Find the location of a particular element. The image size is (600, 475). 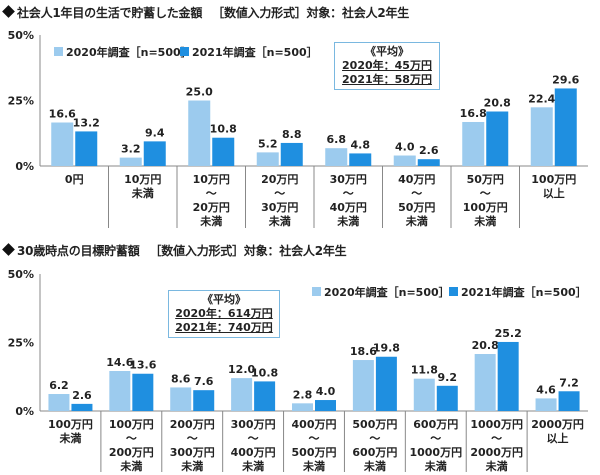

category-label: 600万円 is located at coordinates (374, 452).